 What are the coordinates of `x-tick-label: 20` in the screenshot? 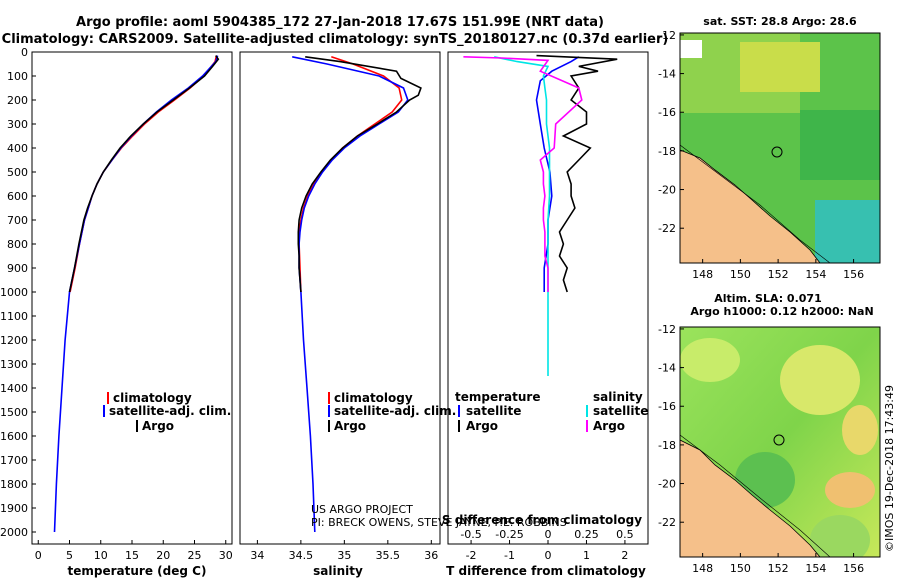 It's located at (163, 555).